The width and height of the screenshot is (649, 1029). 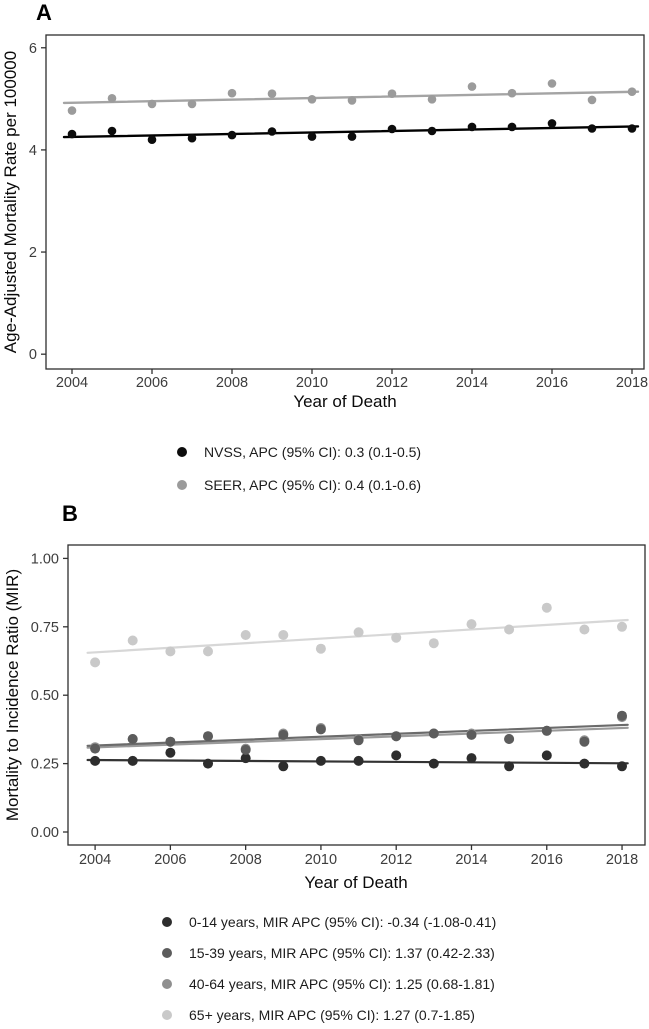 I want to click on panel-a-y-axis-title: Age-Adjusted Mortality Rate per 100000, so click(x=10, y=202).